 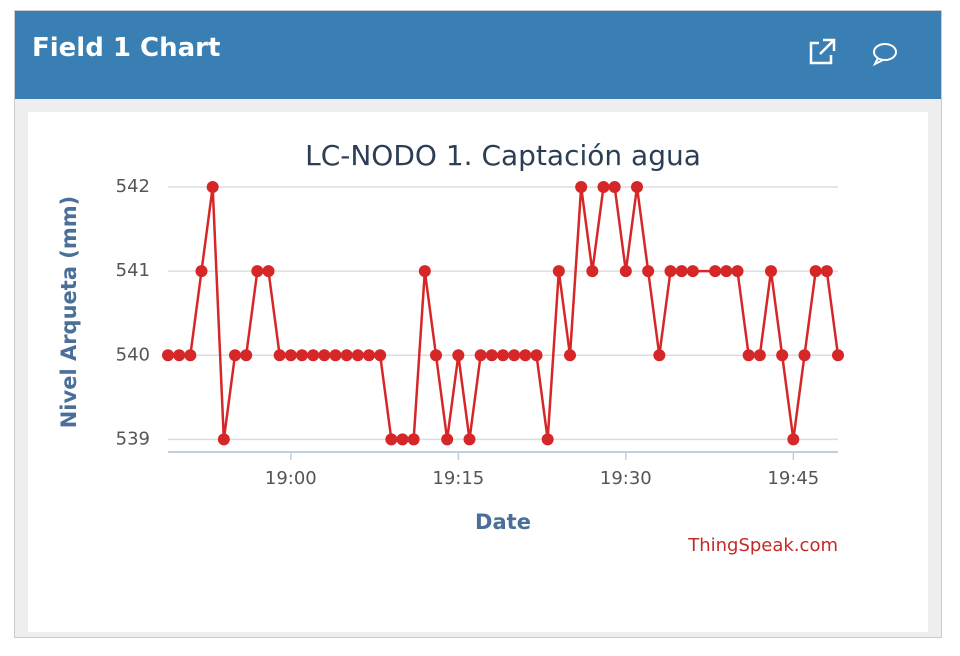 I want to click on comment-icon, so click(x=884, y=55).